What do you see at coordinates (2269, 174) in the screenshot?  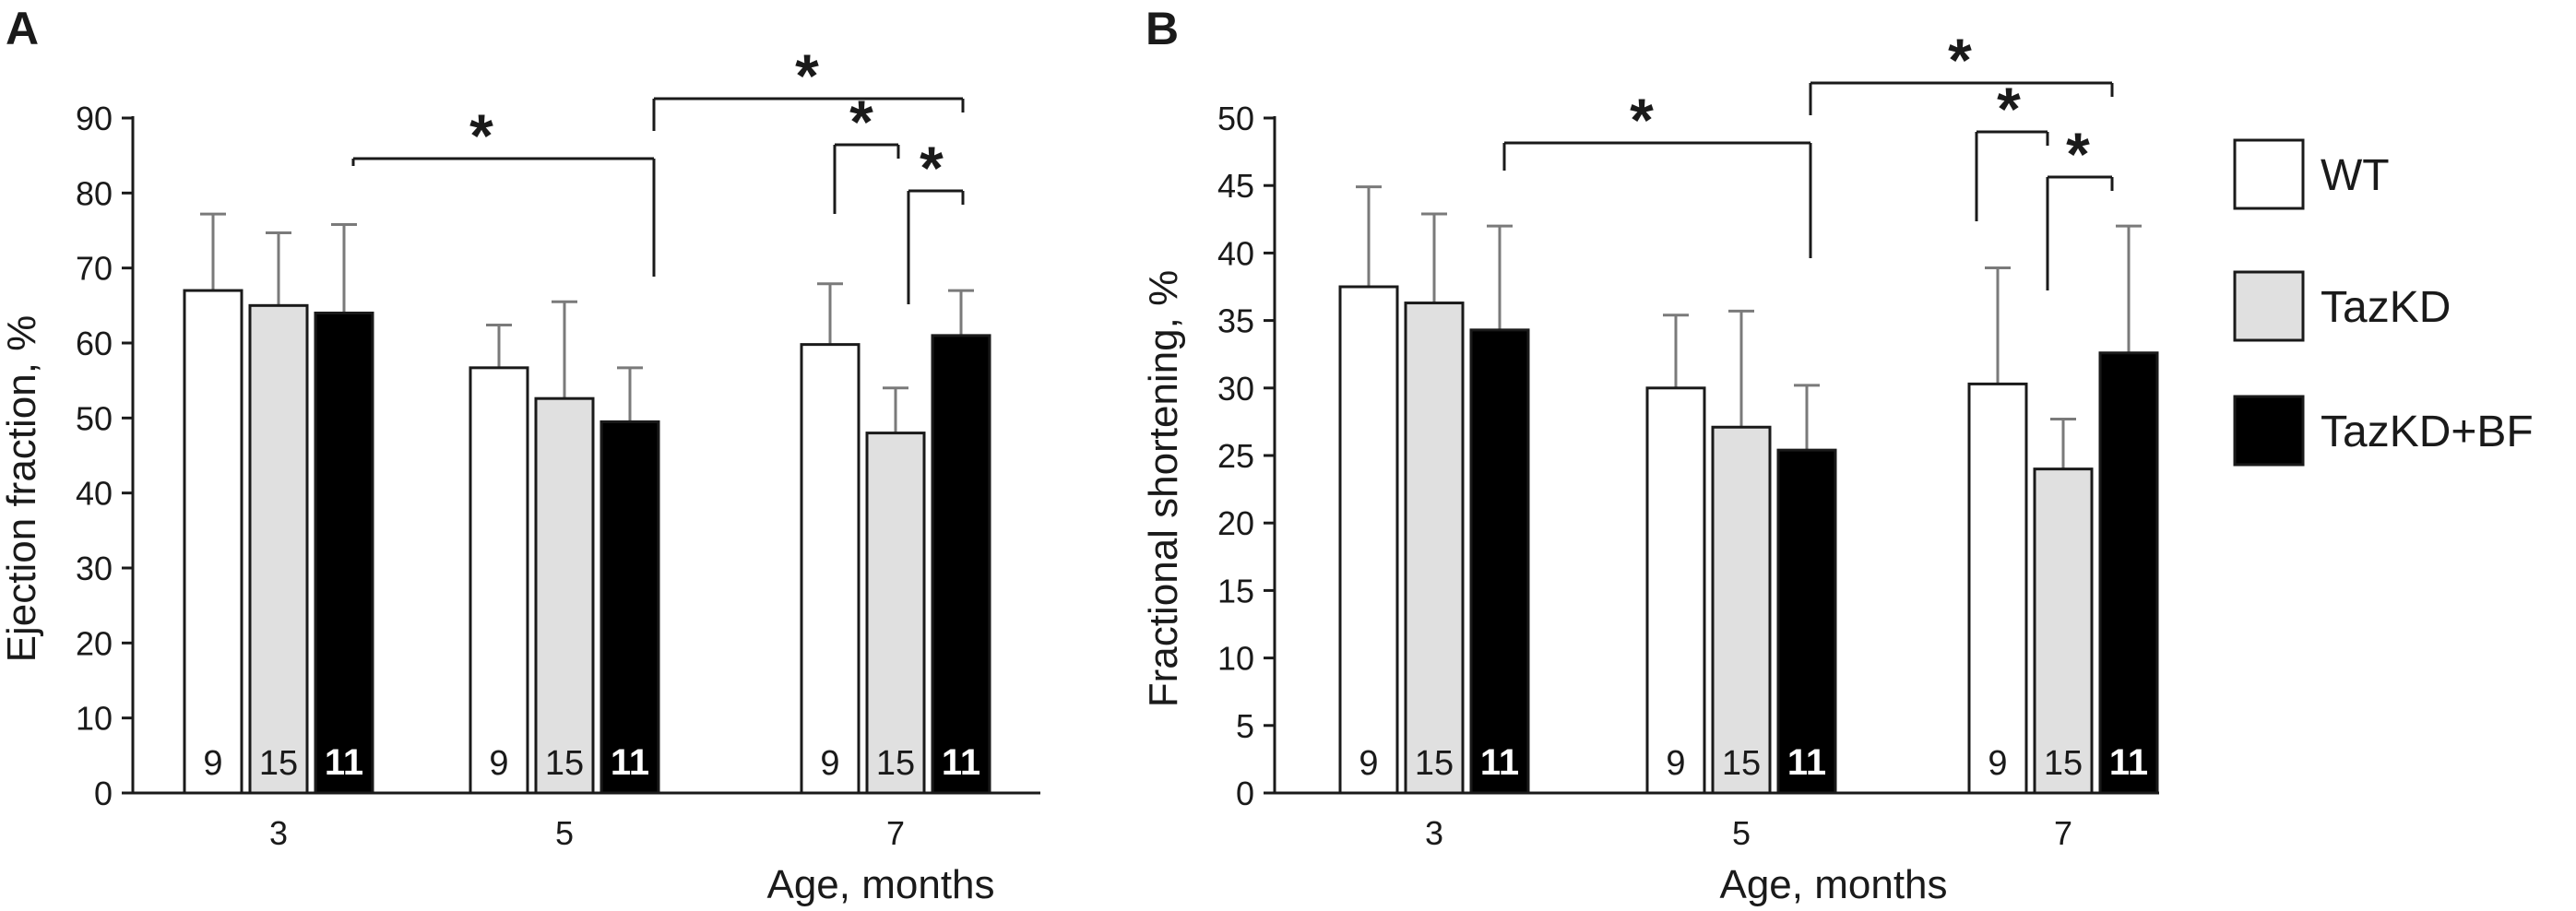 I see `legend-swatch-wt` at bounding box center [2269, 174].